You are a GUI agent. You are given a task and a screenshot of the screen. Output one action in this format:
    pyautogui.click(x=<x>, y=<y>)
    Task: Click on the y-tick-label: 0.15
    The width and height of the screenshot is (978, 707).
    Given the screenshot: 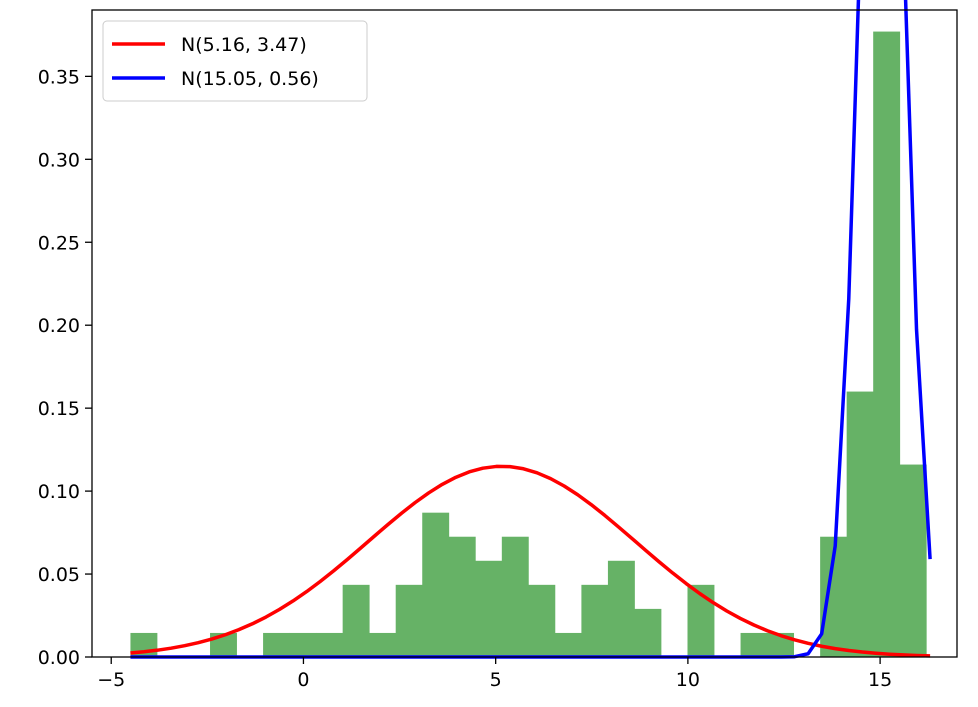 What is the action you would take?
    pyautogui.click(x=59, y=409)
    